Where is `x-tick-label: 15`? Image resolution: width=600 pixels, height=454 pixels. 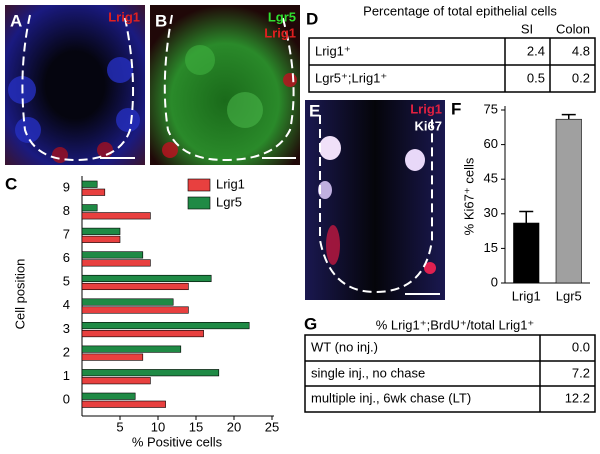 x-tick-label: 15 is located at coordinates (196, 426).